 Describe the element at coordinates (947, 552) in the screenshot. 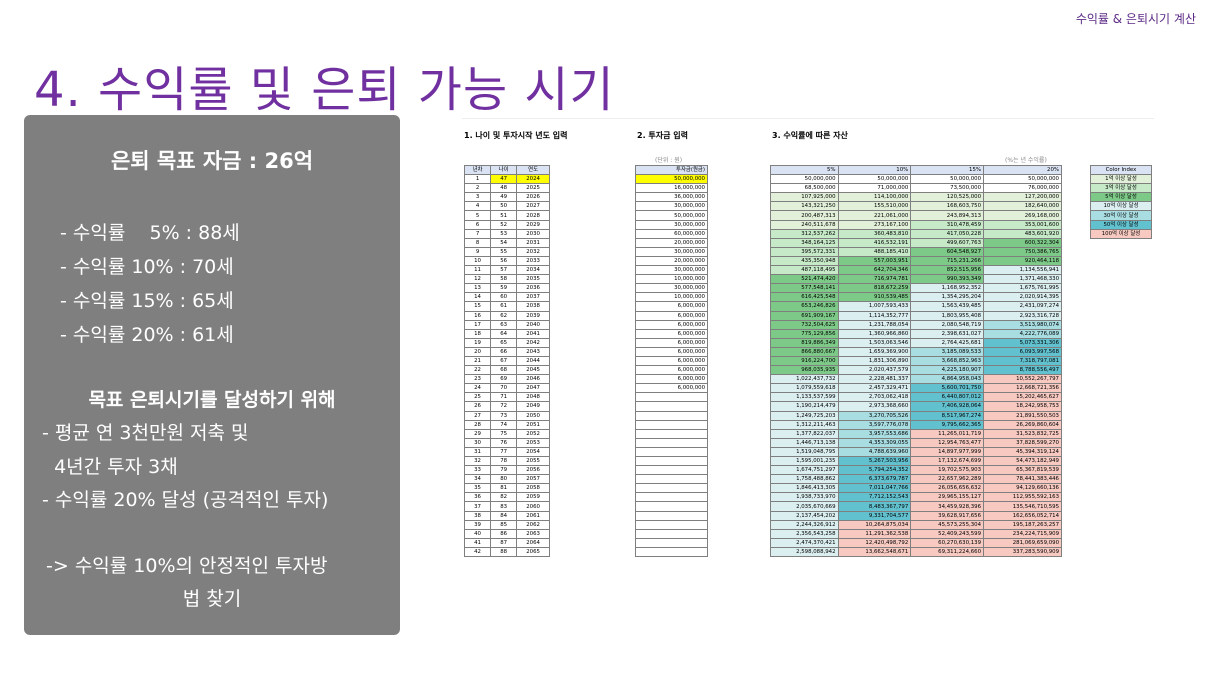

I see `asset-cell: 69,311,224,660` at that location.